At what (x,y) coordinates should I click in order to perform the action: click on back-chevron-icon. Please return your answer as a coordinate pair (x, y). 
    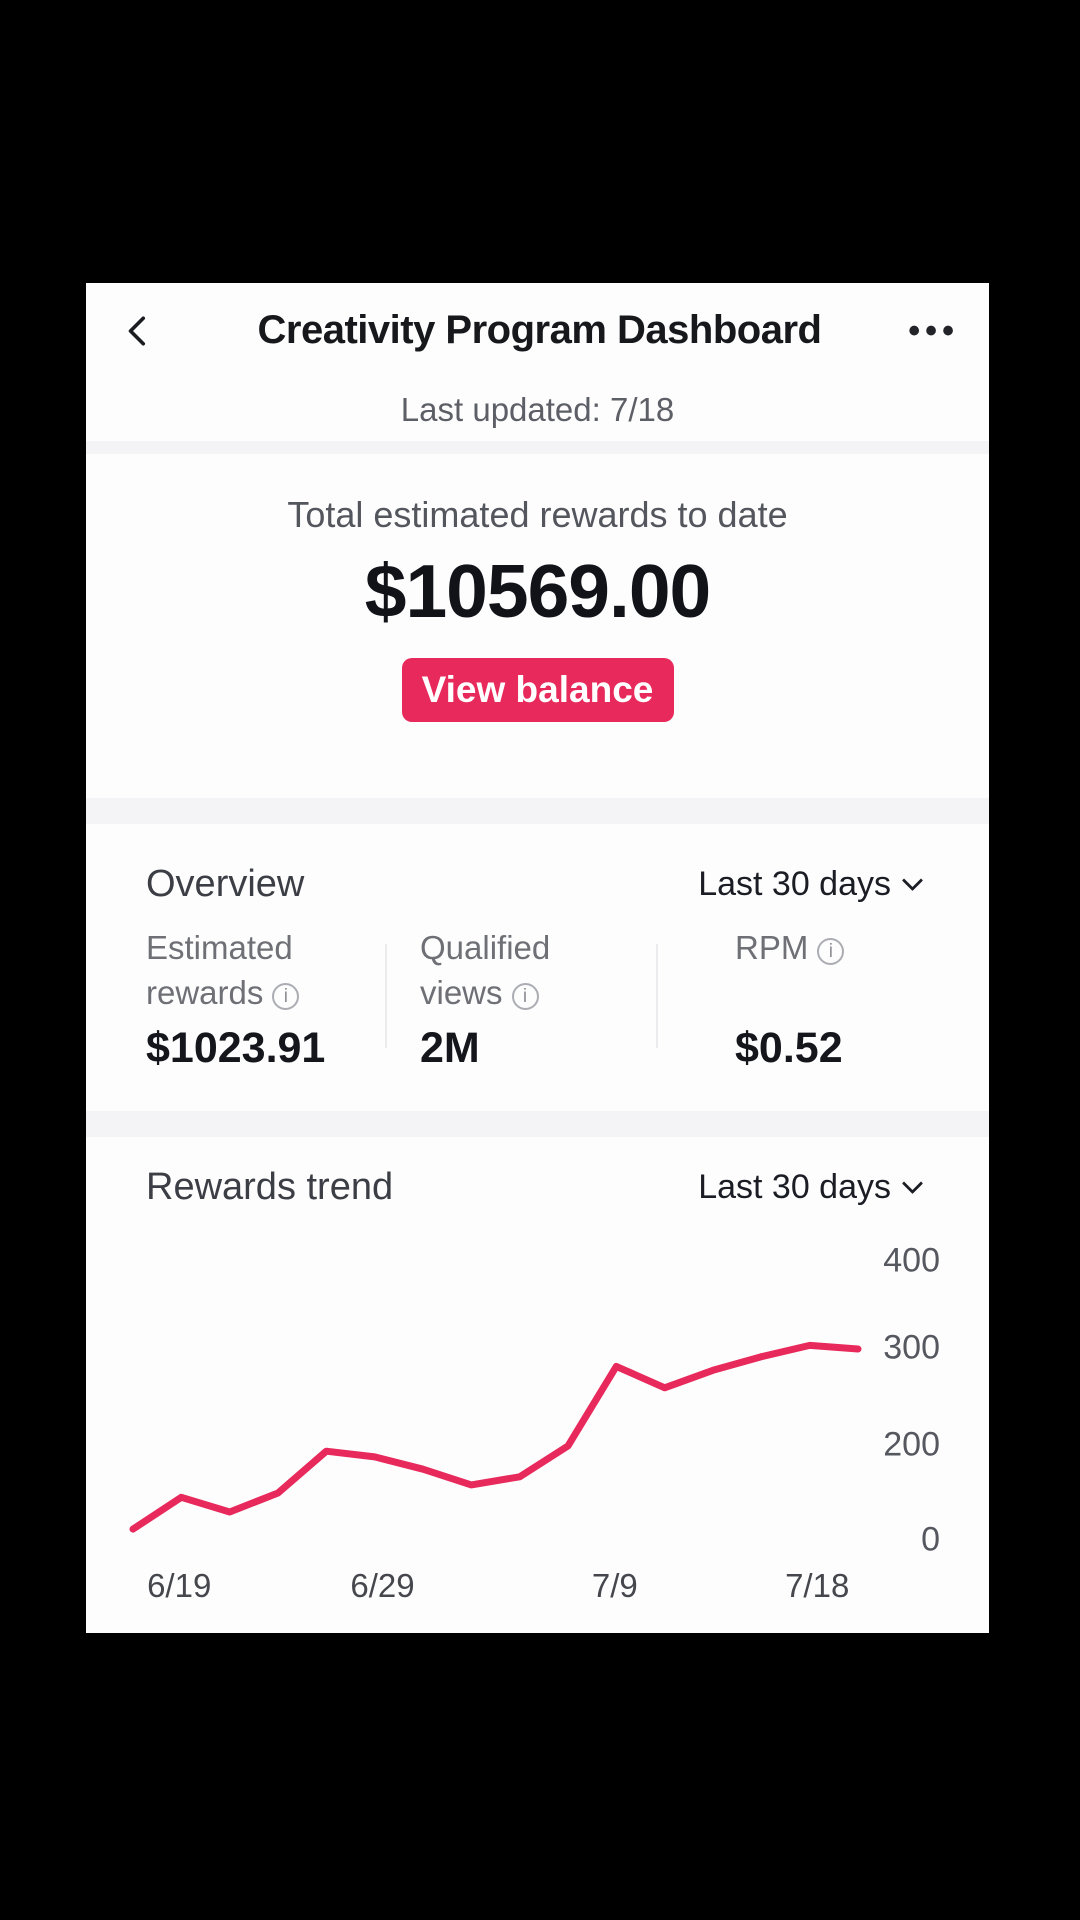
    Looking at the image, I should click on (137, 330).